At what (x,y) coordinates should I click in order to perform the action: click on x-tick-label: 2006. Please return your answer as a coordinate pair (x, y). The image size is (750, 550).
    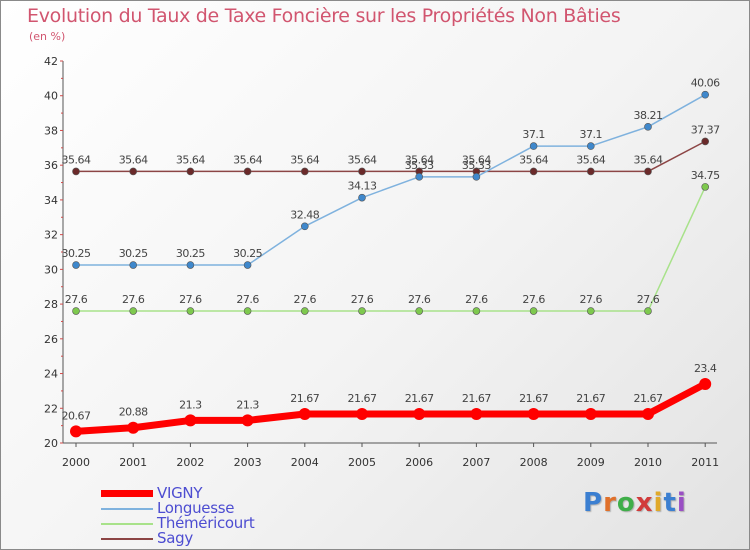
    Looking at the image, I should click on (419, 462).